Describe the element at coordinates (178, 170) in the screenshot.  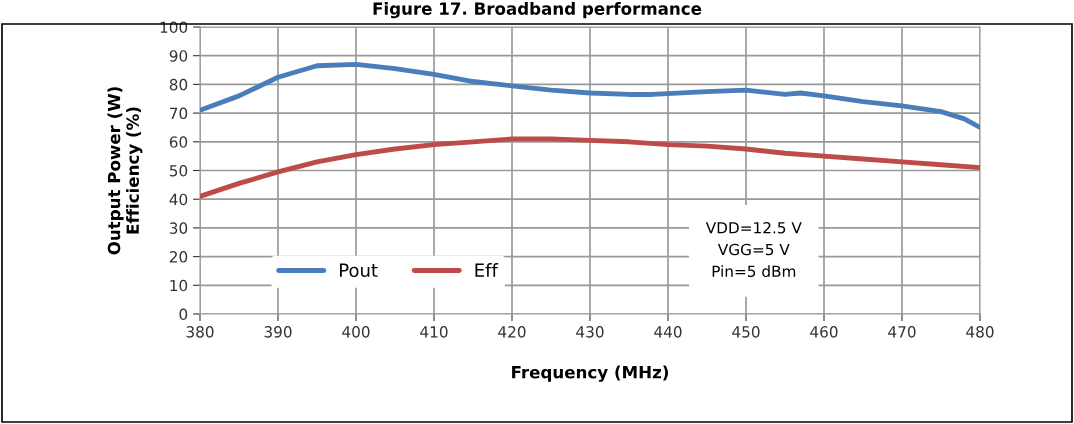
I see `y-tick-label: 50` at that location.